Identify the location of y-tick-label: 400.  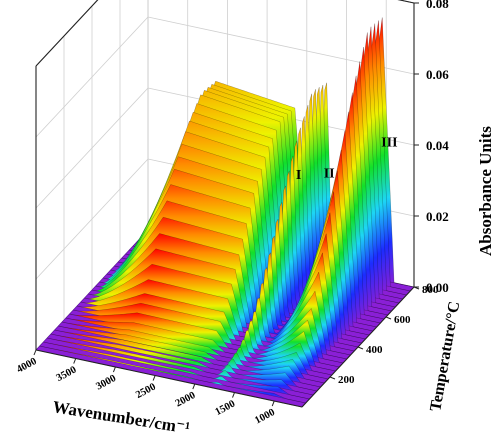
(374, 350).